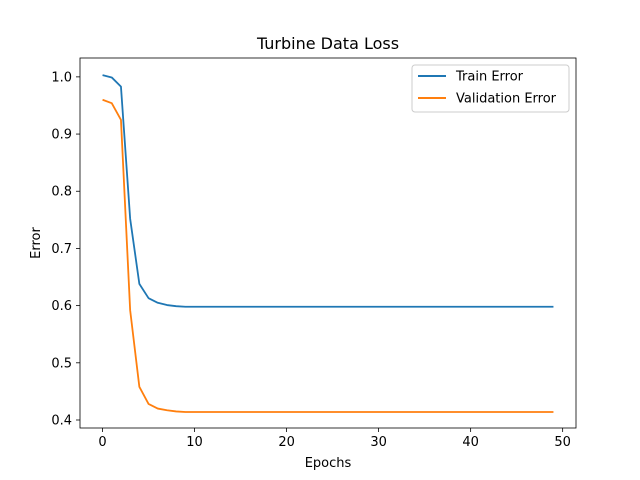 The width and height of the screenshot is (640, 480). What do you see at coordinates (36, 243) in the screenshot?
I see `y-axis-label: Error` at bounding box center [36, 243].